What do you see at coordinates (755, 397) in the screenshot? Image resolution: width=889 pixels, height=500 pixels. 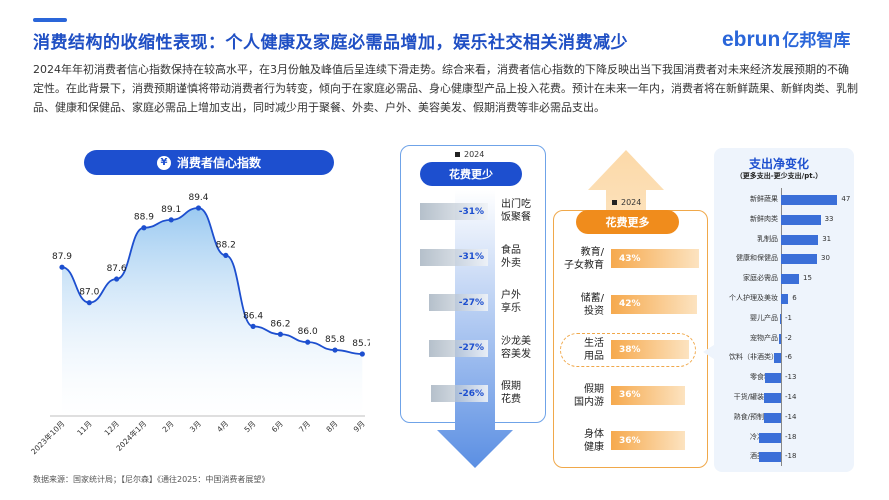 I see `net-category-label: 干货/罐装食品` at bounding box center [755, 397].